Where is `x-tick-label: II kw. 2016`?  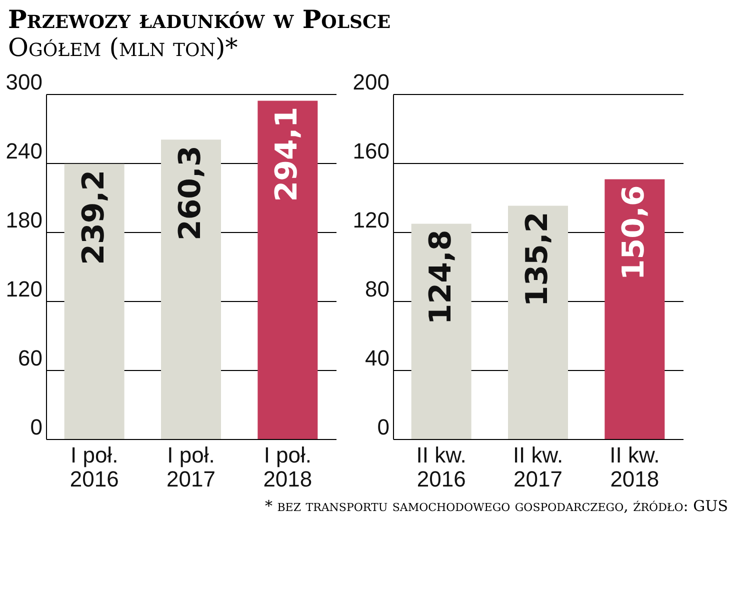 x-tick-label: II kw. 2016 is located at coordinates (441, 467).